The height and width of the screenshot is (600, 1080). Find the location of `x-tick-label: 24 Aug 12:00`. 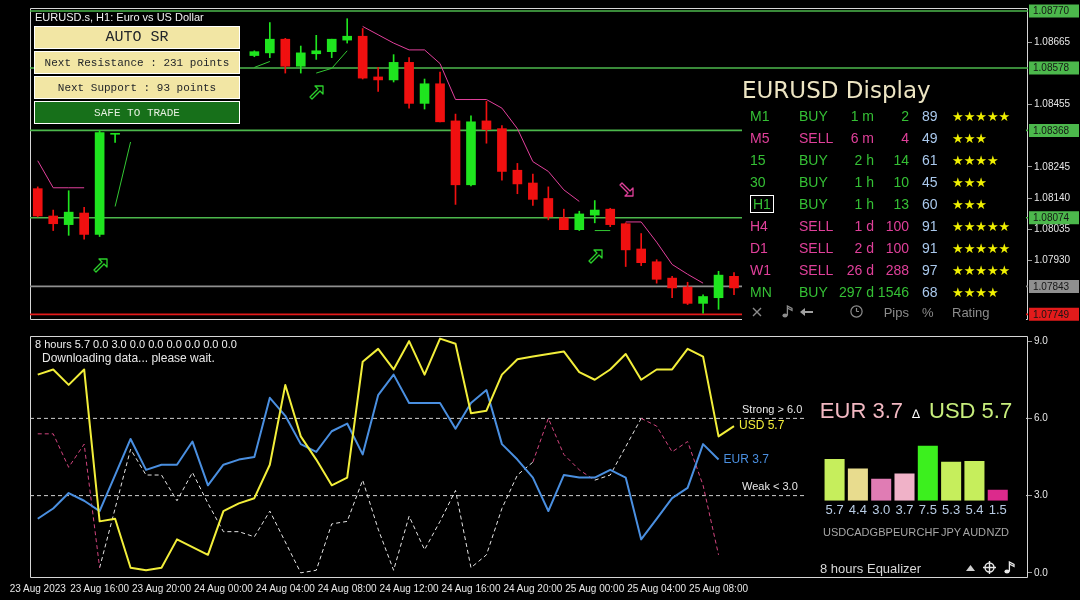

x-tick-label: 24 Aug 12:00 is located at coordinates (409, 588).